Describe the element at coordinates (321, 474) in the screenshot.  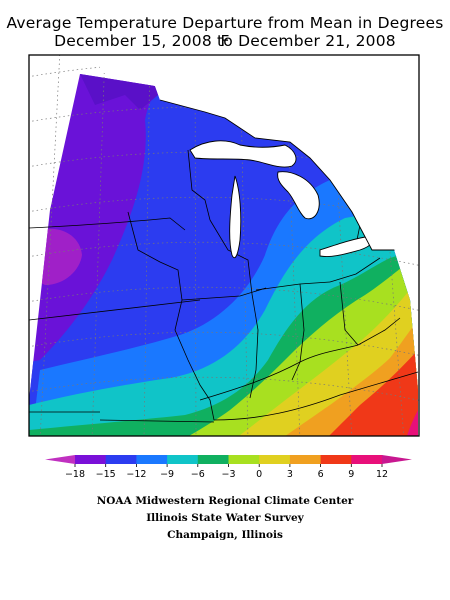
I see `legend-tick-label: 6` at that location.